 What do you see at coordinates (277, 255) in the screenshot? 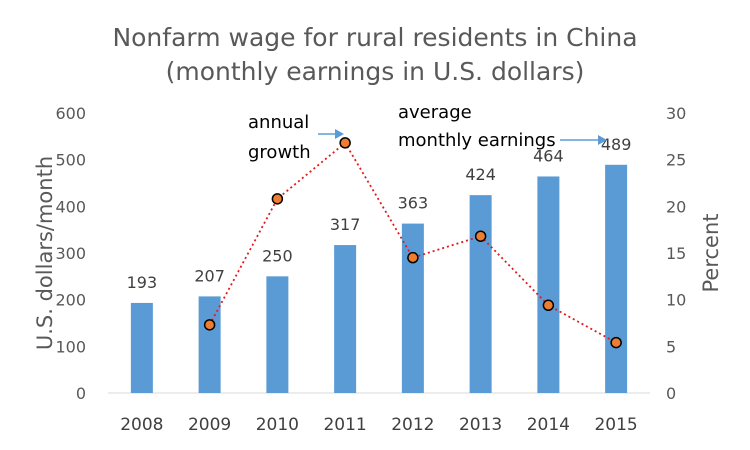
I see `bar-data-label: 250` at bounding box center [277, 255].